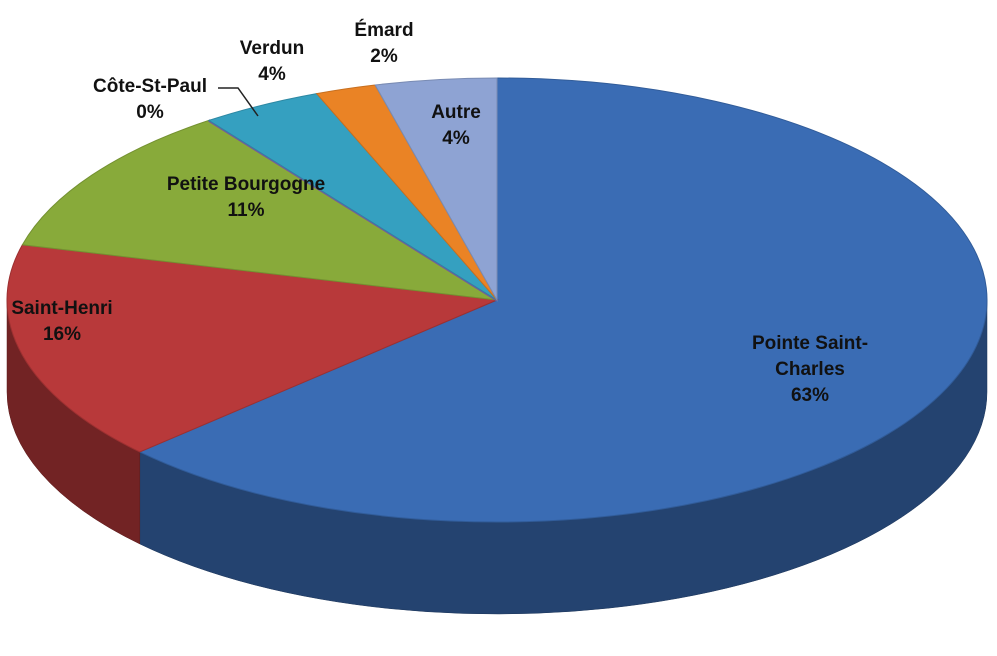 The height and width of the screenshot is (656, 997). I want to click on value-label: 16%, so click(62, 334).